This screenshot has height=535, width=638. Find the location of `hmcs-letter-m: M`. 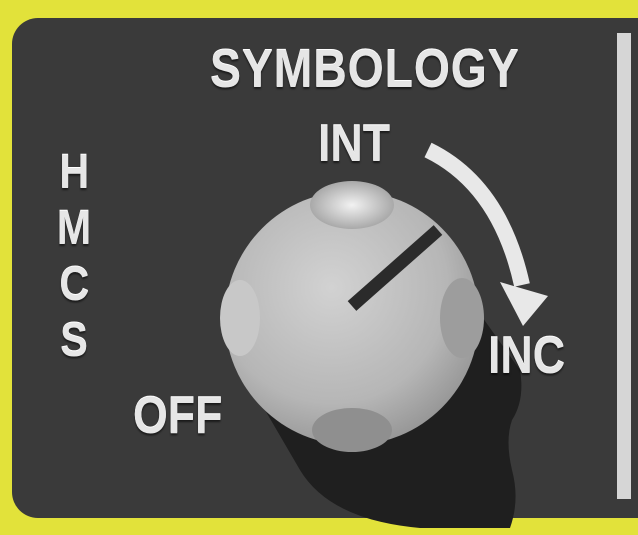

hmcs-letter-m: M is located at coordinates (74, 228).